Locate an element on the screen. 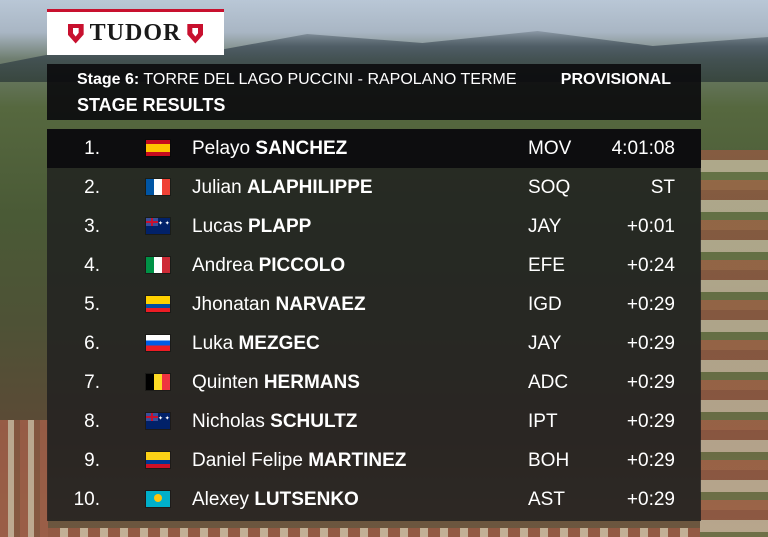 This screenshot has height=537, width=768. finish-time: +0:24 is located at coordinates (650, 265).